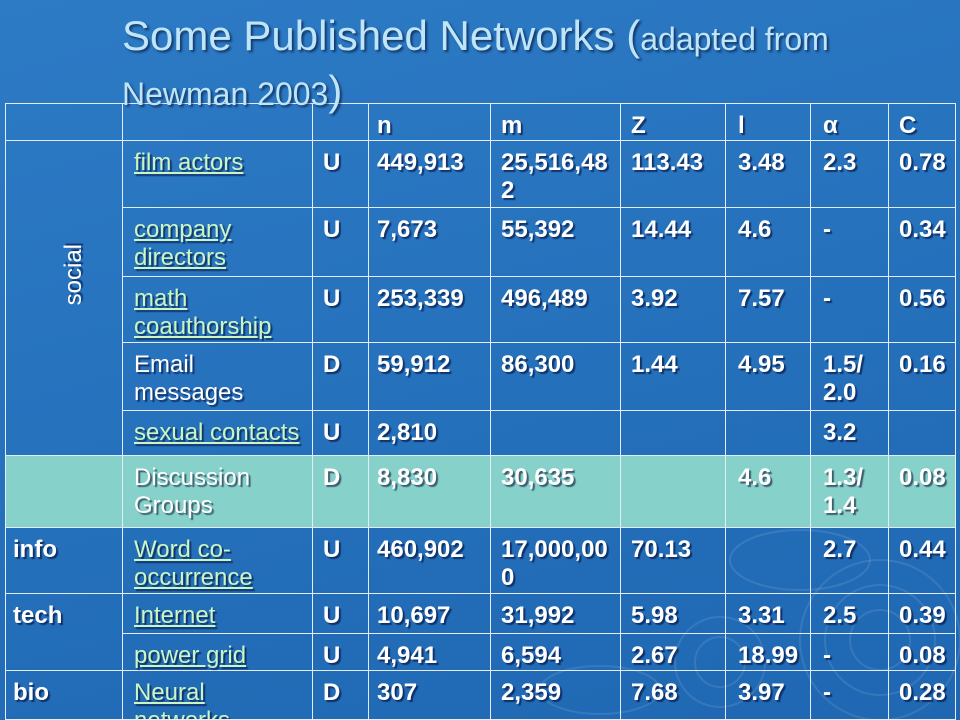  I want to click on value-z: 7.68, so click(654, 692).